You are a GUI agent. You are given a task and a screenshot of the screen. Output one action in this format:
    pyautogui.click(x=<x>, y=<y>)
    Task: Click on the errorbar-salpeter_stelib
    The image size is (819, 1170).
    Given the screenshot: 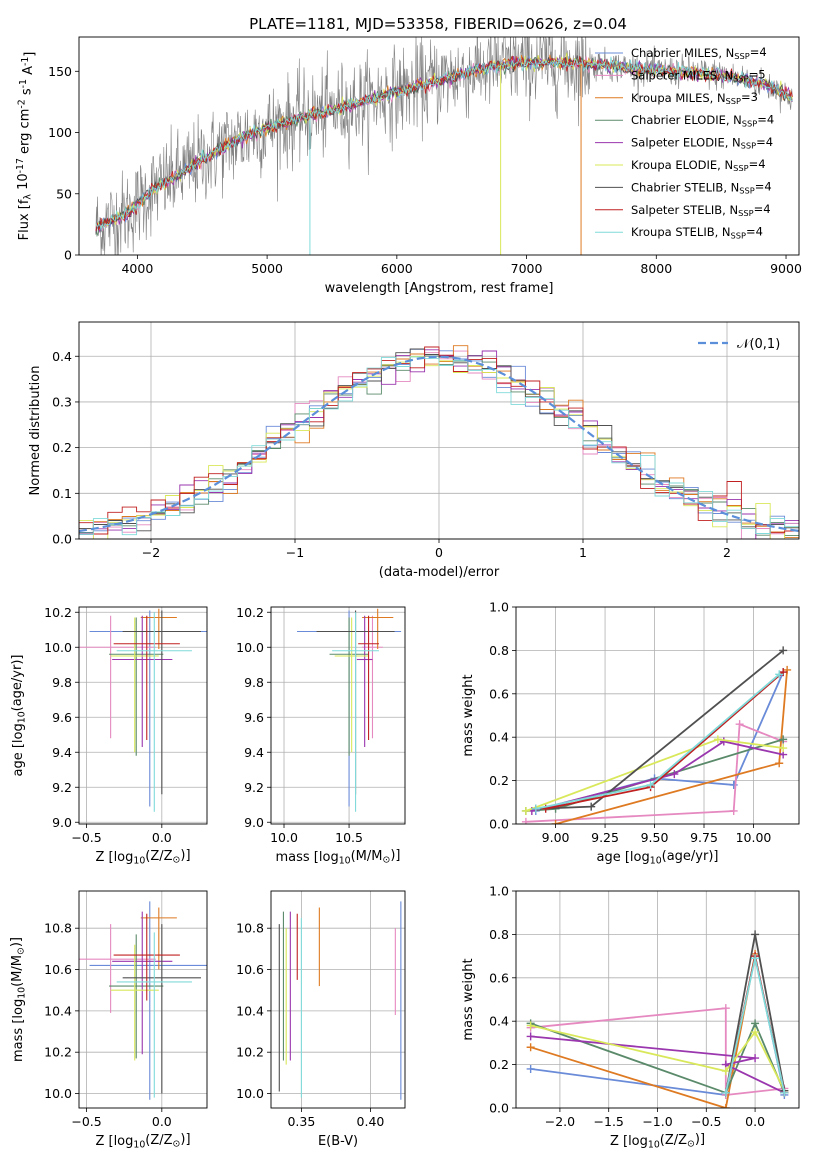 What is the action you would take?
    pyautogui.click(x=368, y=677)
    